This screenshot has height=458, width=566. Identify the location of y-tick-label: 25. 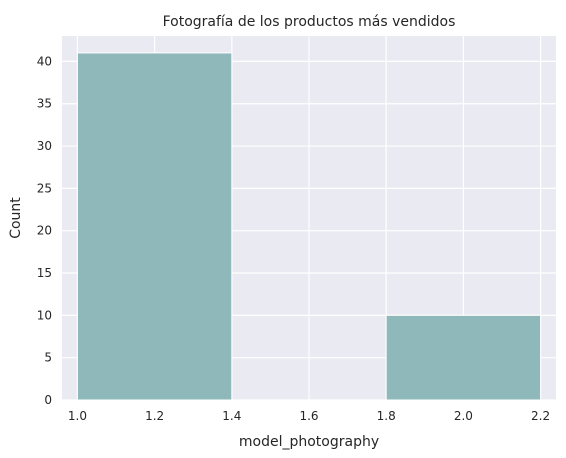
(44, 188).